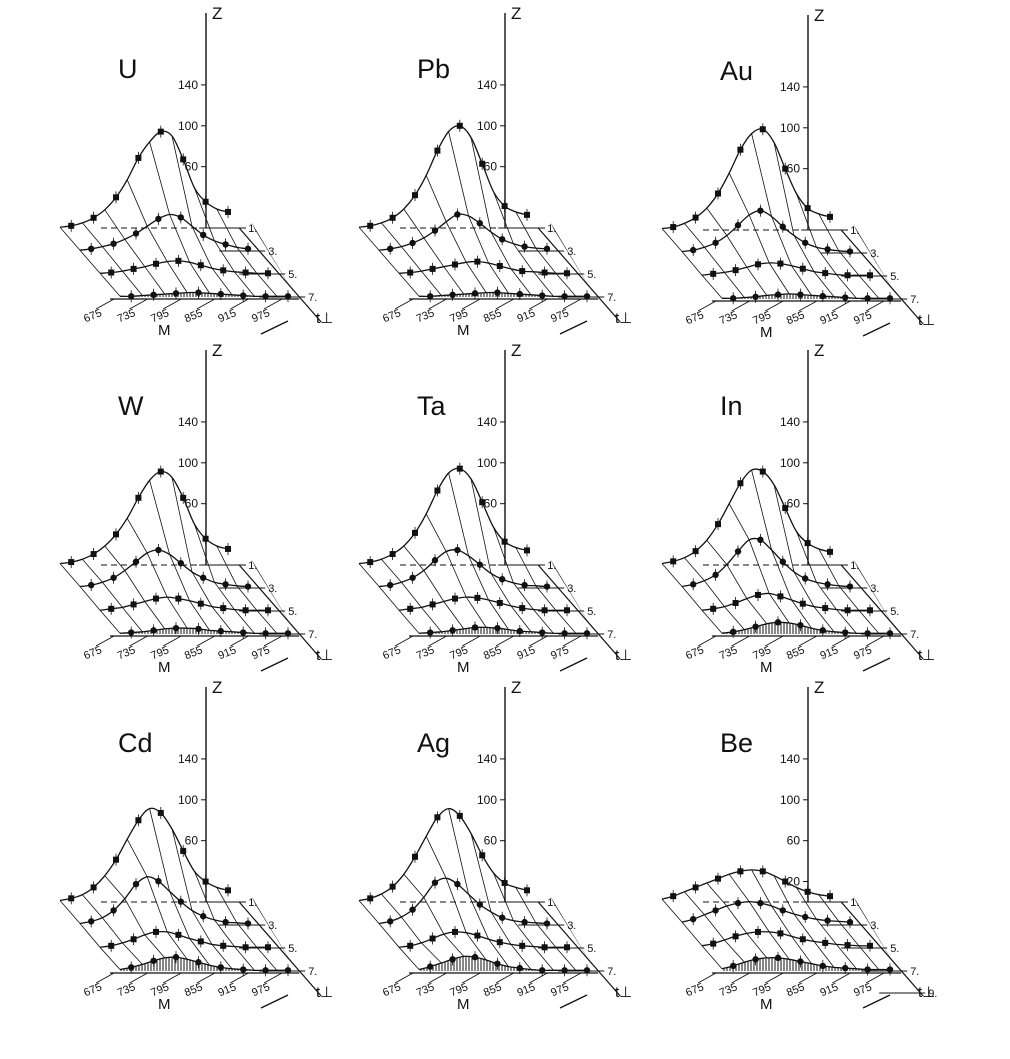 Image resolution: width=1010 pixels, height=1059 pixels. What do you see at coordinates (731, 406) in the screenshot?
I see `element-label: In` at bounding box center [731, 406].